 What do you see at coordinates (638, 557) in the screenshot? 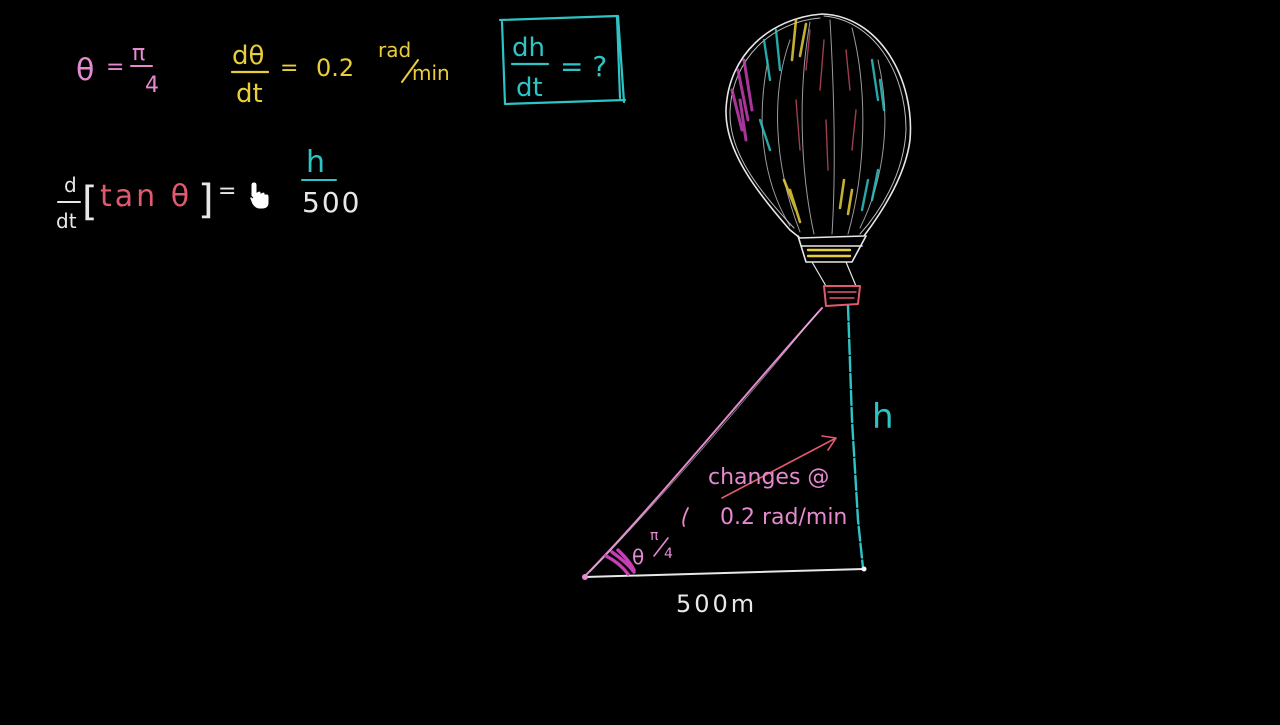
I see `angle-theta-label: θ` at bounding box center [638, 557].